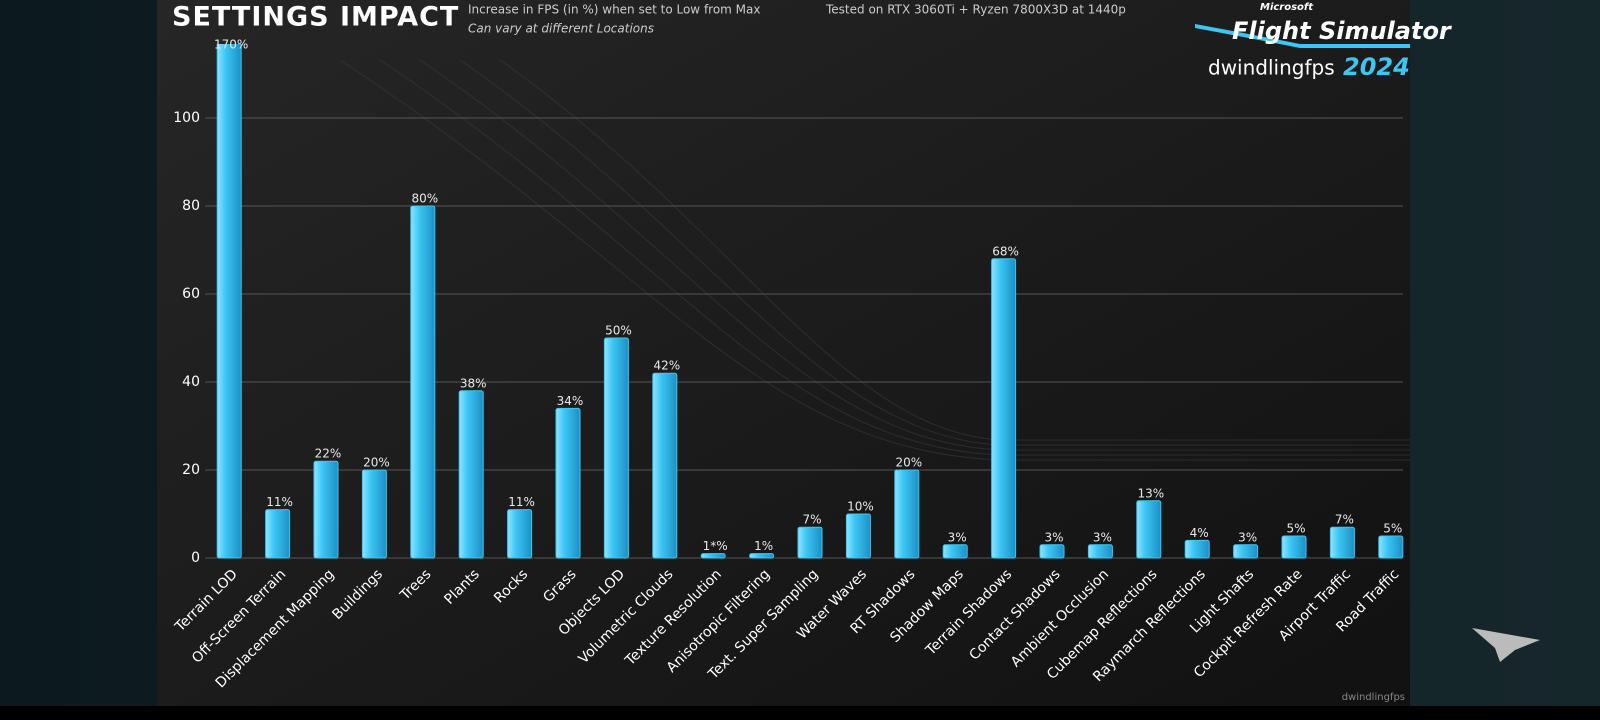  I want to click on y-tick-label: 60, so click(191, 294).